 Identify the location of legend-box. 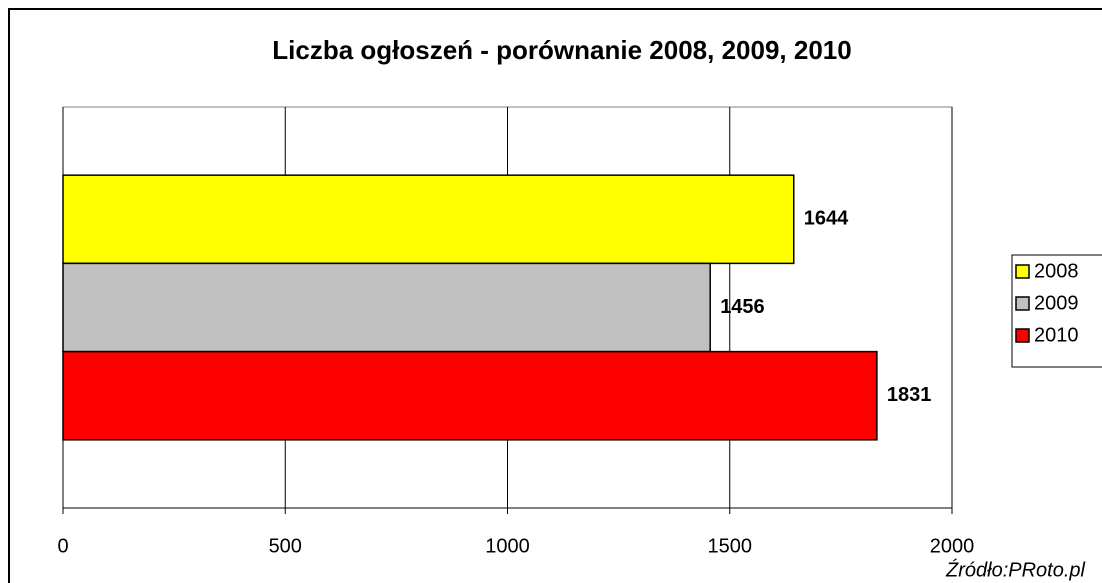
(1056, 311).